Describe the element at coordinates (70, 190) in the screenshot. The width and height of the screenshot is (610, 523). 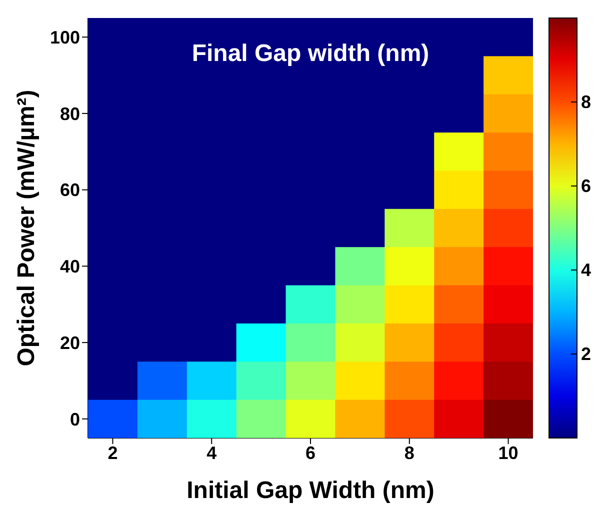
I see `y-tick-label: 60` at that location.